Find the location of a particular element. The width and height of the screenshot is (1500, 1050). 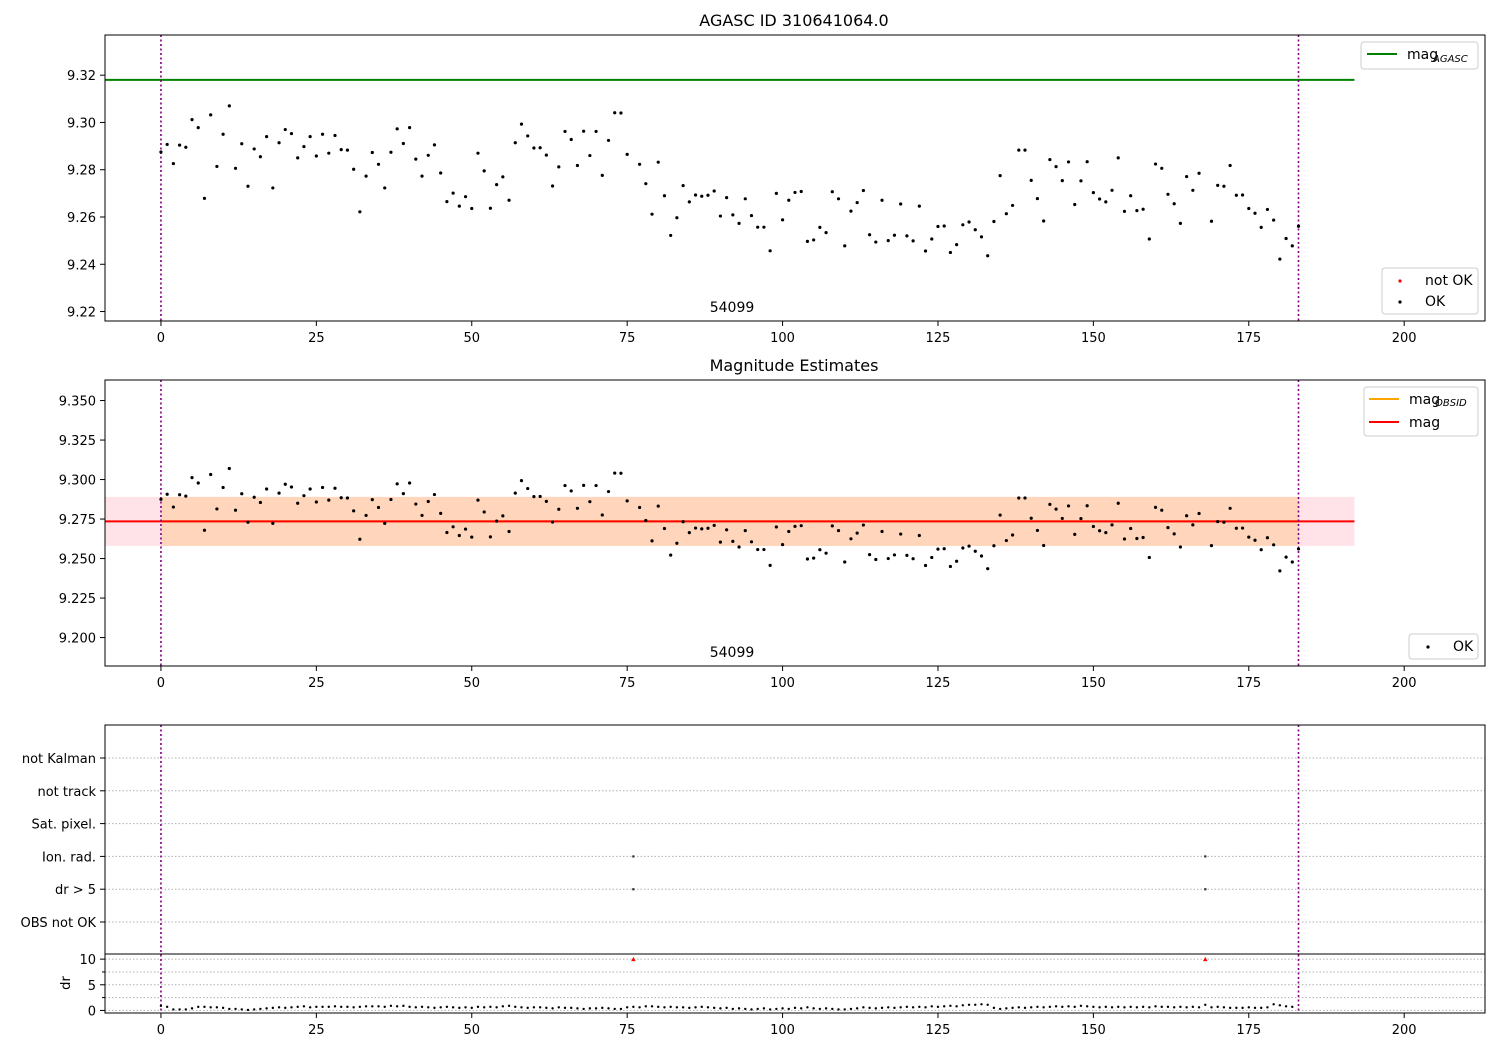

x-tick-label: 50 is located at coordinates (471, 338).